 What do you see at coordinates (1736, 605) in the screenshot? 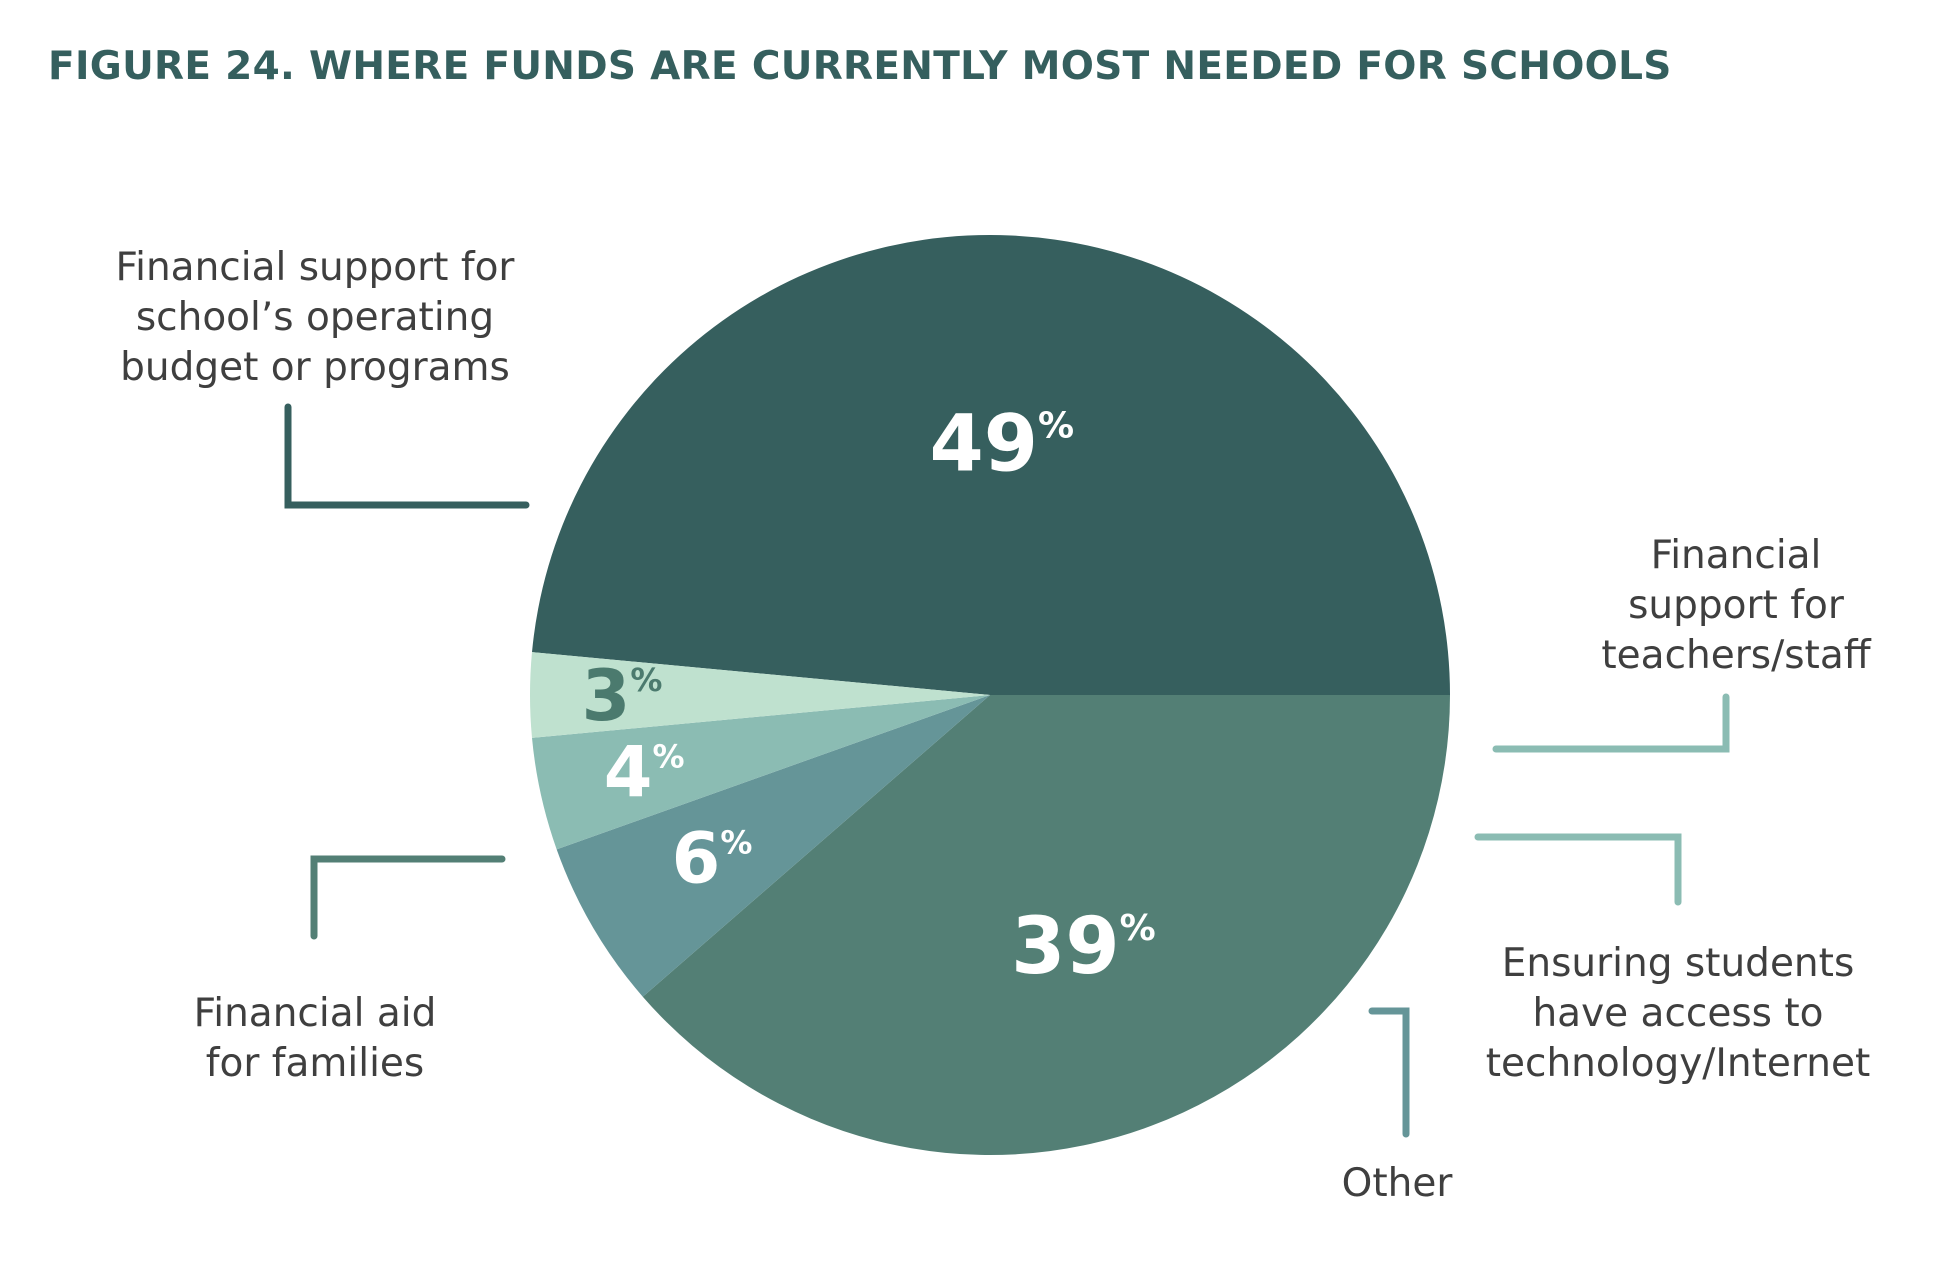
I see `callout-label-financial-support-for-teachers-staff: Financial support for teachers/staff` at bounding box center [1736, 605].